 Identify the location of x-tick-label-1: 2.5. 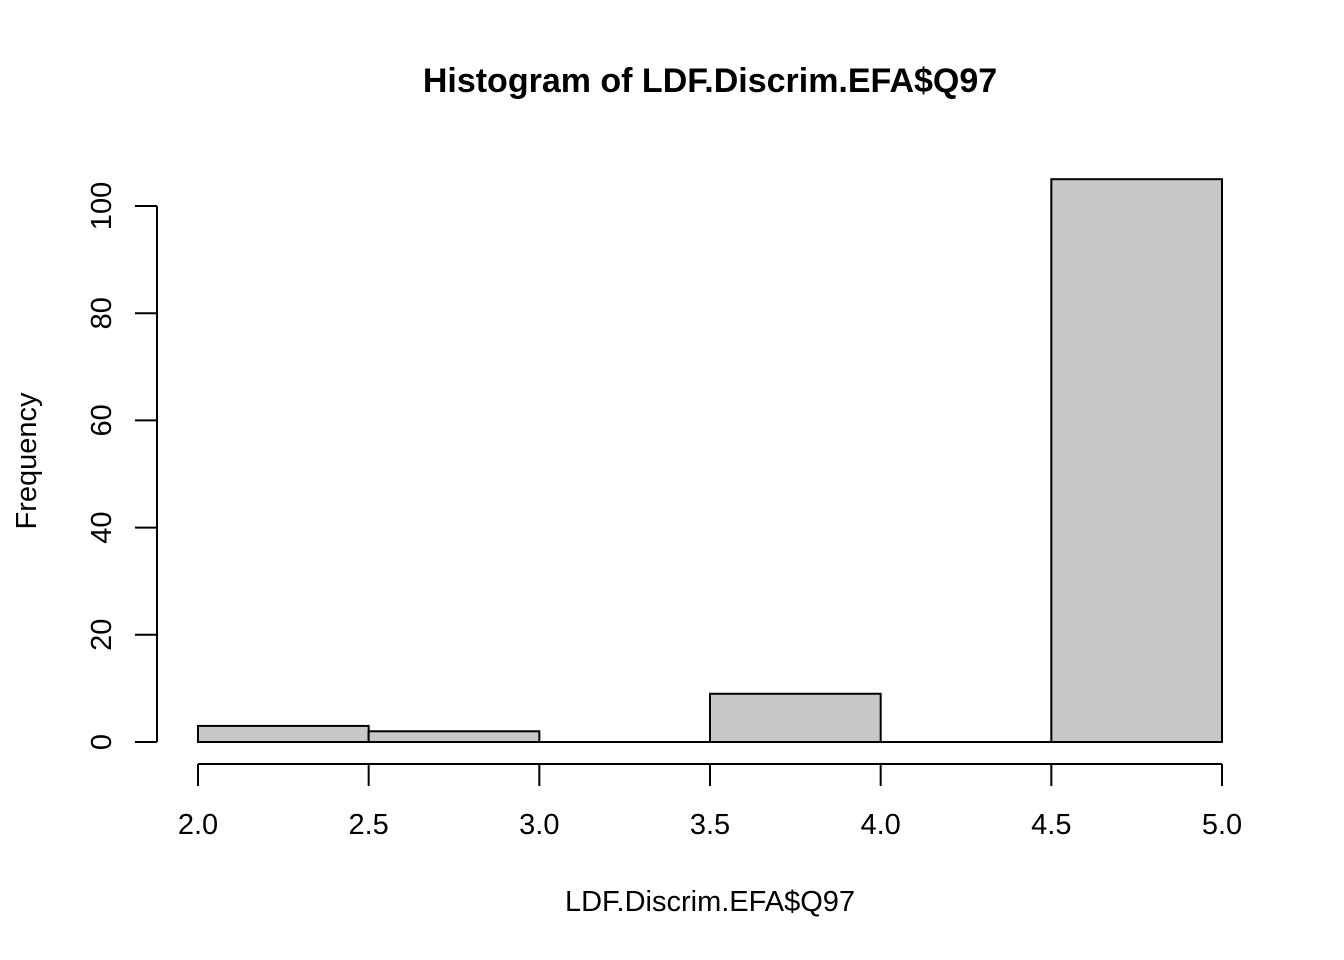
(369, 825).